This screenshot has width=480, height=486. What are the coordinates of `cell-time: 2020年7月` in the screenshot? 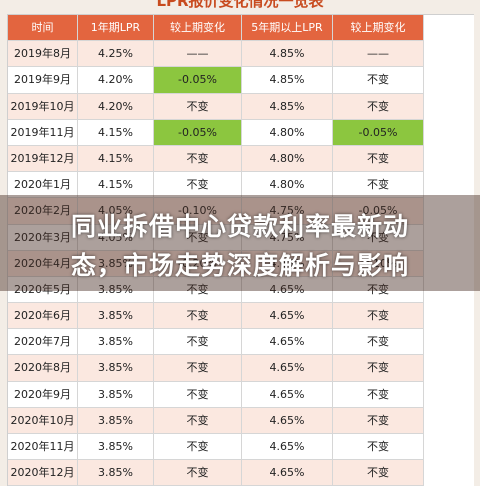 It's located at (43, 342).